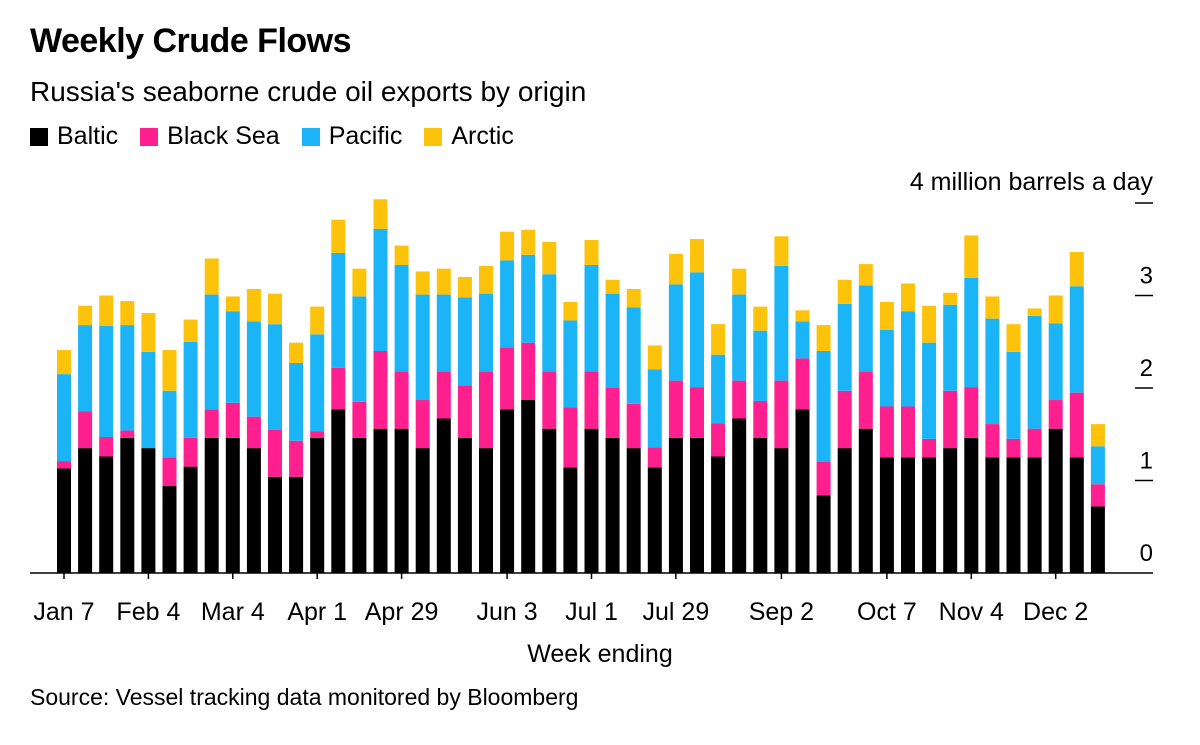 This screenshot has width=1200, height=745. I want to click on legend-swatch-baltic, so click(39, 136).